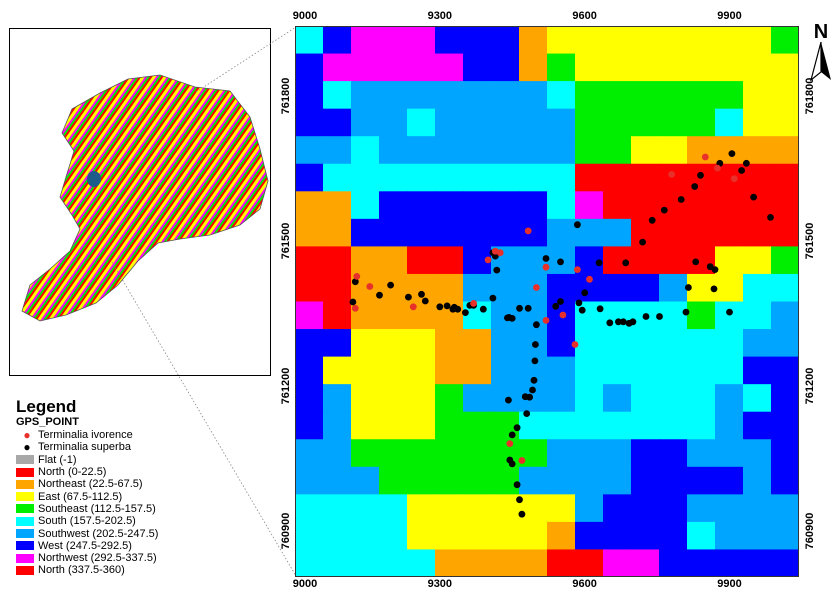  I want to click on legend-class-label: Flat (-1), so click(57, 459).